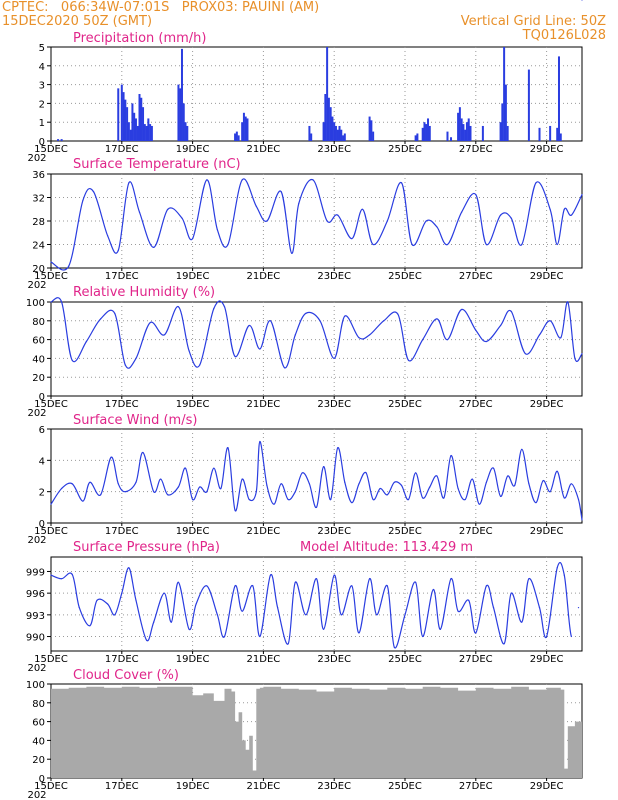 The width and height of the screenshot is (618, 800). Describe the element at coordinates (316, 732) in the screenshot. I see `cloud-area` at that location.